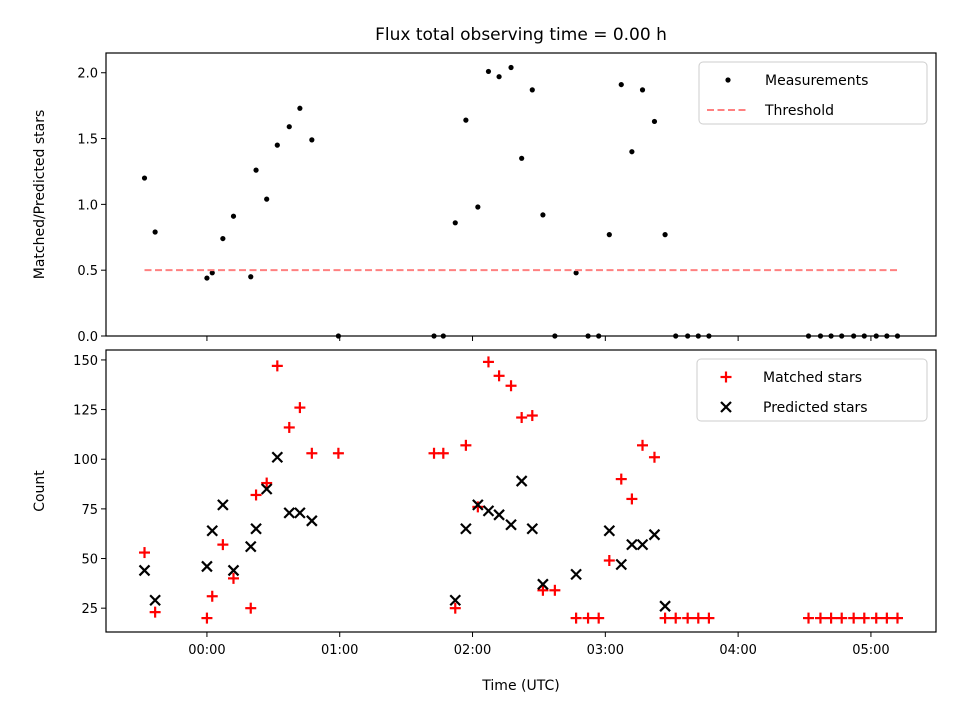 The width and height of the screenshot is (960, 720). What do you see at coordinates (815, 408) in the screenshot?
I see `legend-label: Predicted stars` at bounding box center [815, 408].